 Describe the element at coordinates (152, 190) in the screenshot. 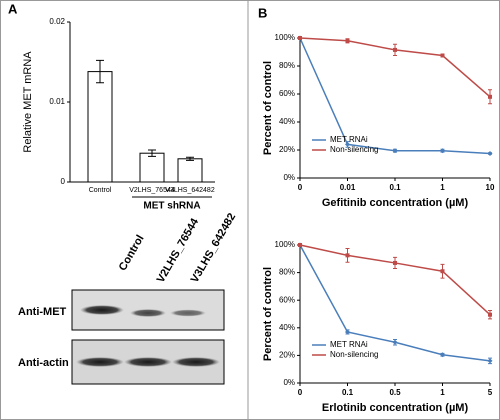

I see `x-tick-label: V2LHS_76544` at that location.